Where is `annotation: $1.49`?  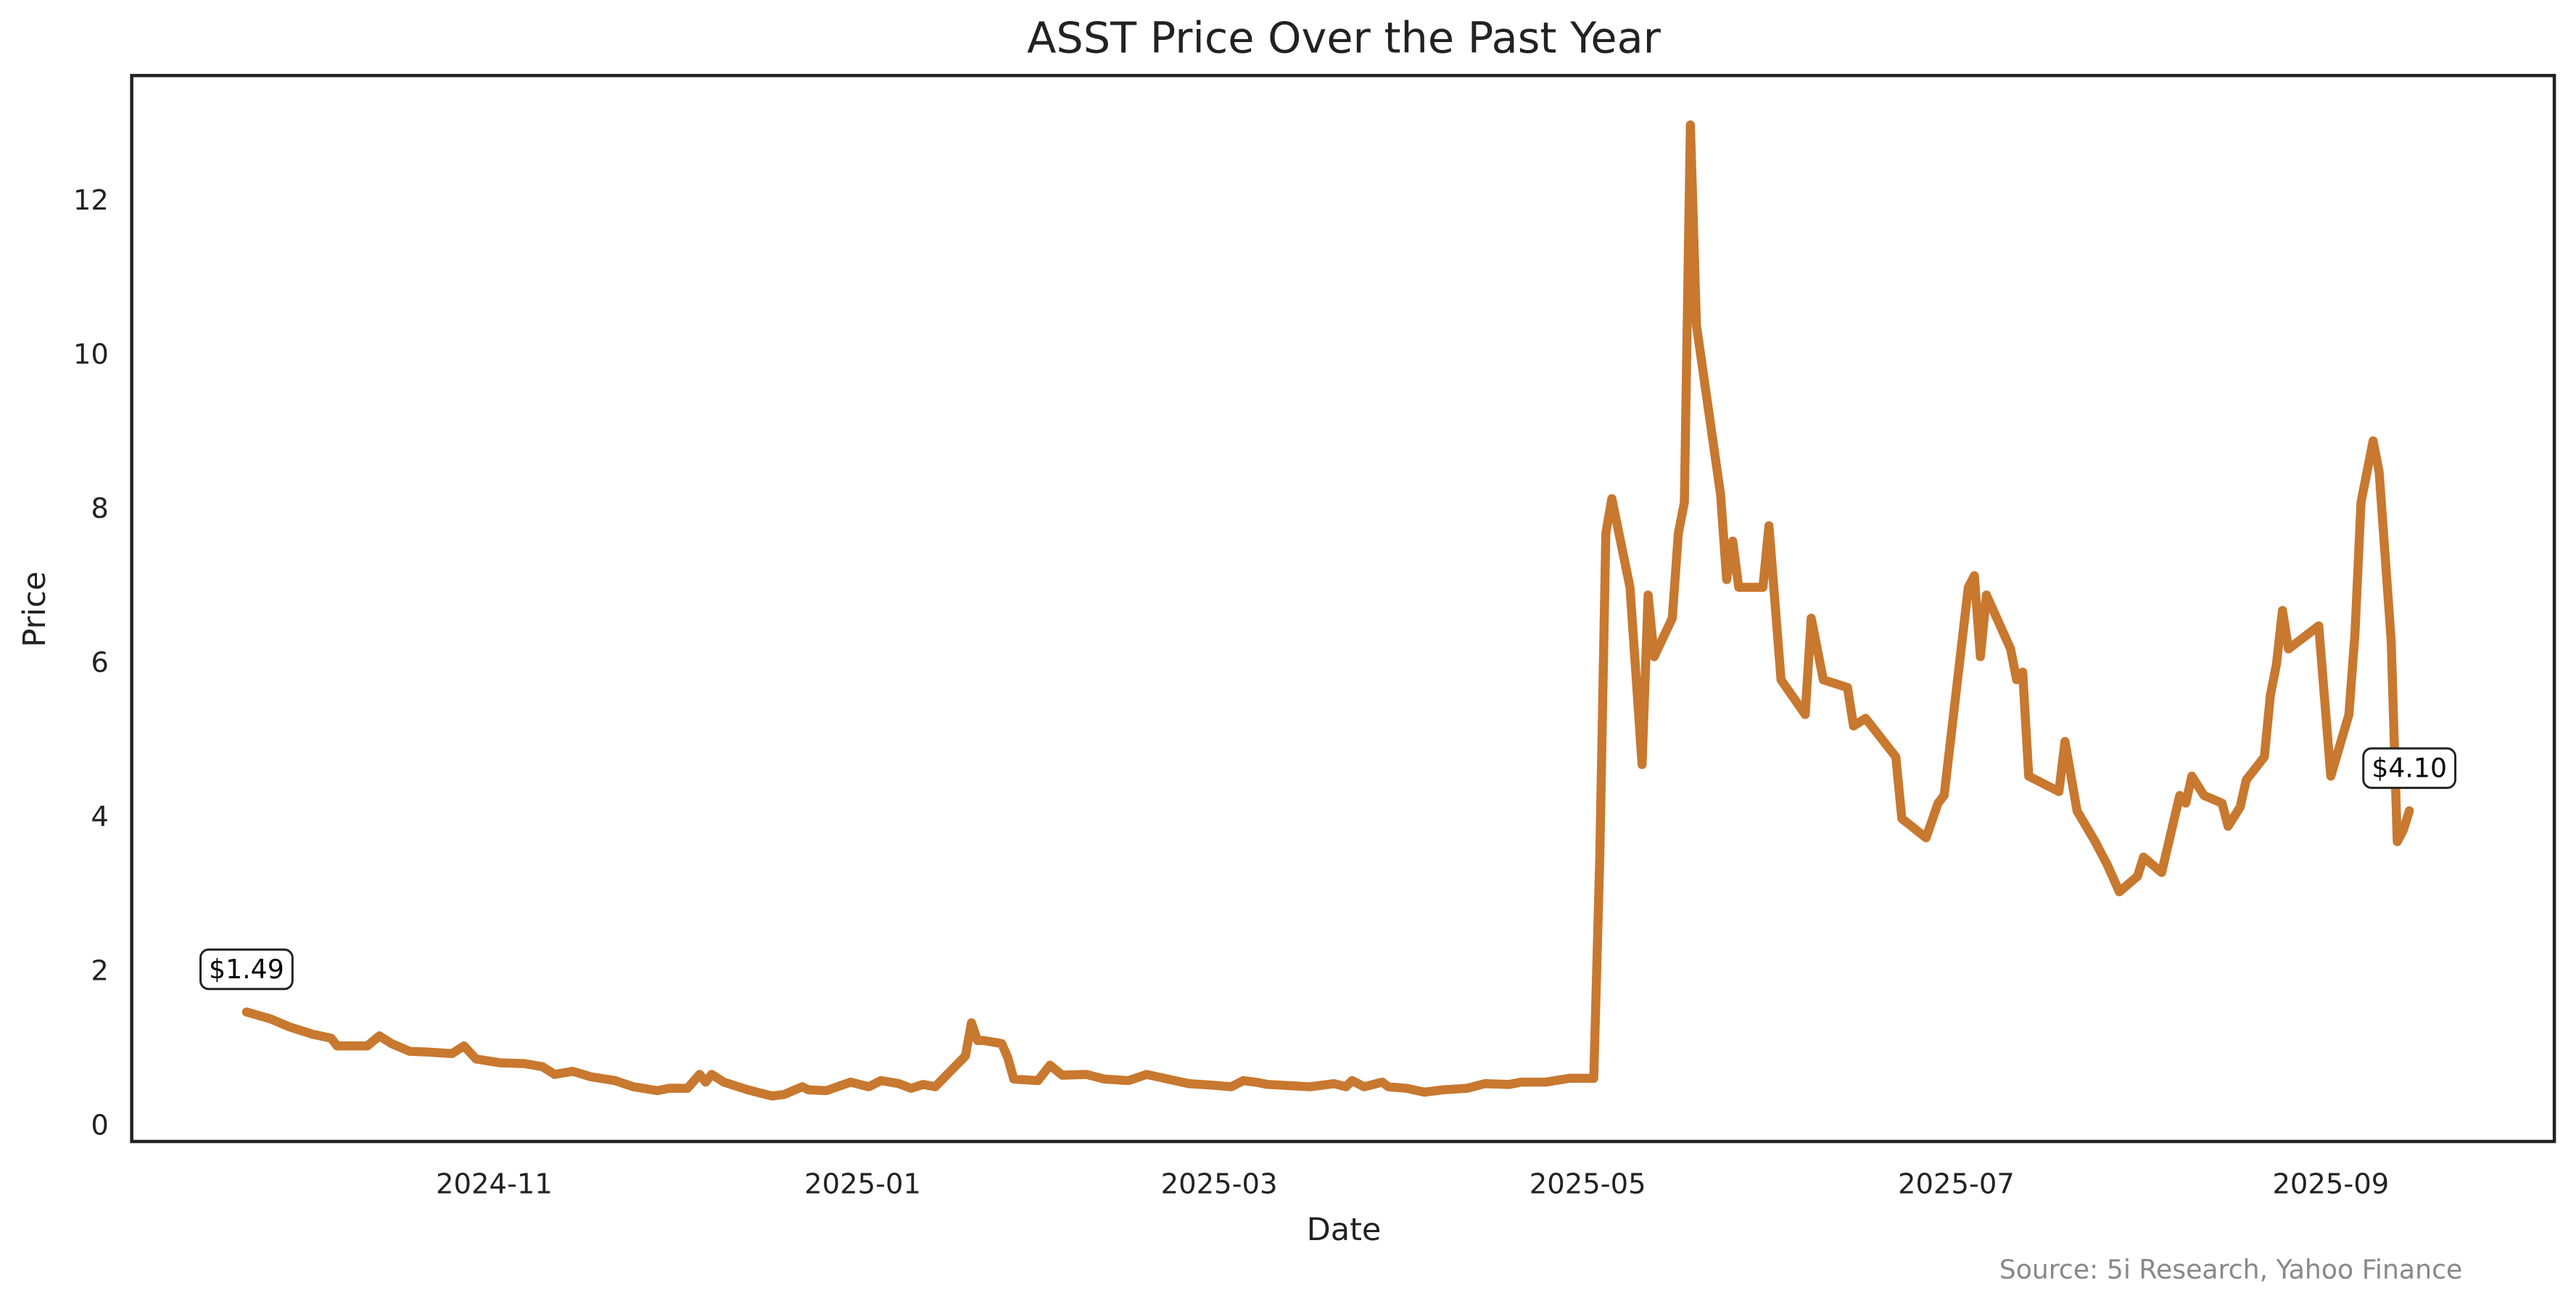
annotation: $1.49 is located at coordinates (246, 970).